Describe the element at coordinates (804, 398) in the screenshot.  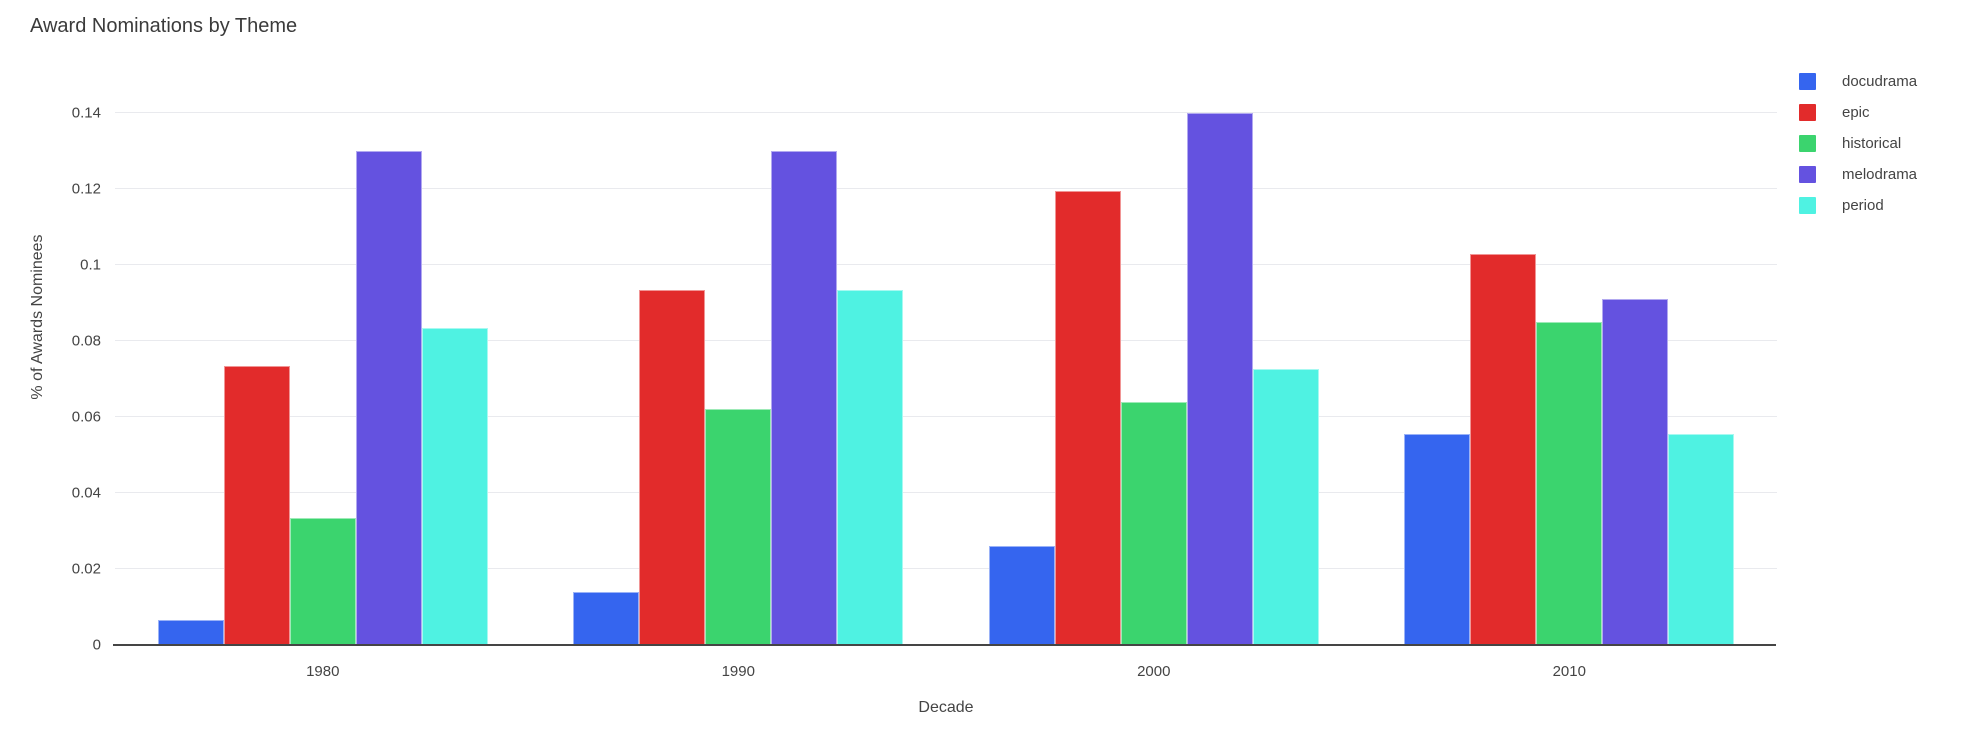
I see `bar-melodrama-1990` at that location.